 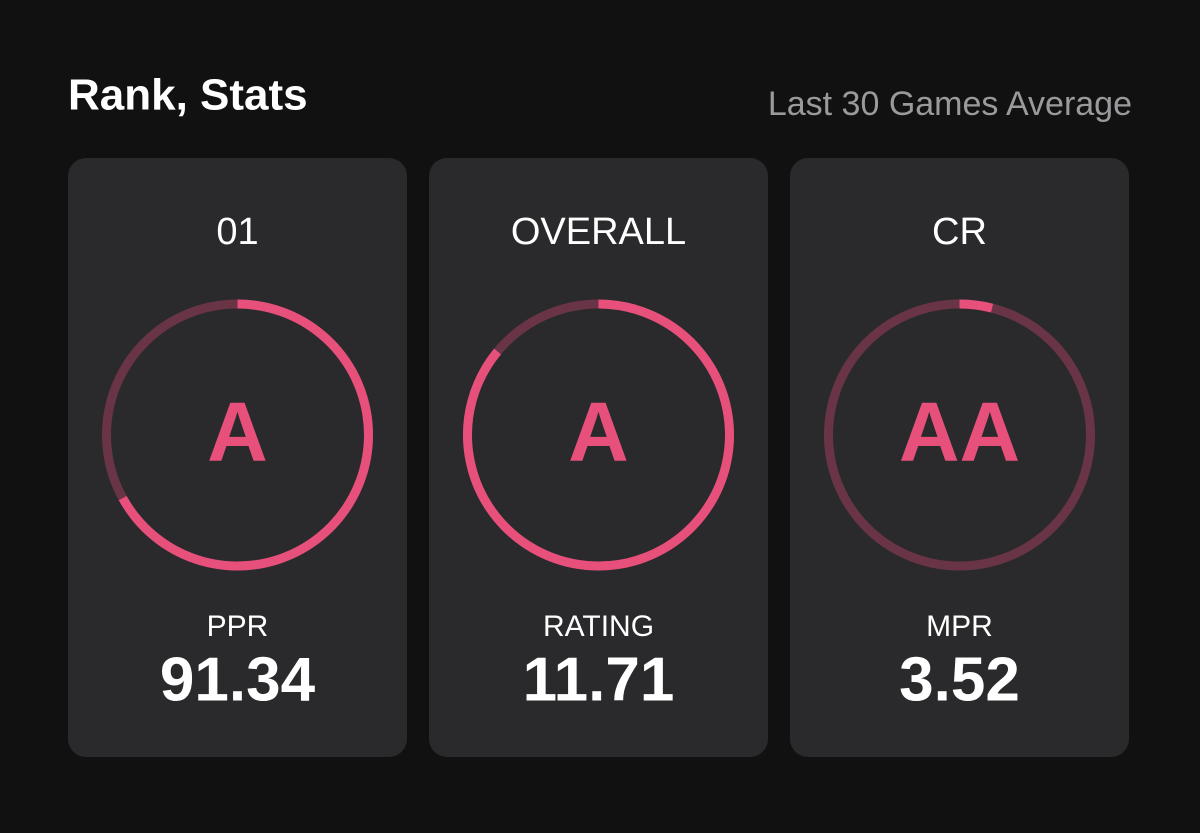 What do you see at coordinates (950, 104) in the screenshot?
I see `panel-subtitle: Last 30 Games Average` at bounding box center [950, 104].